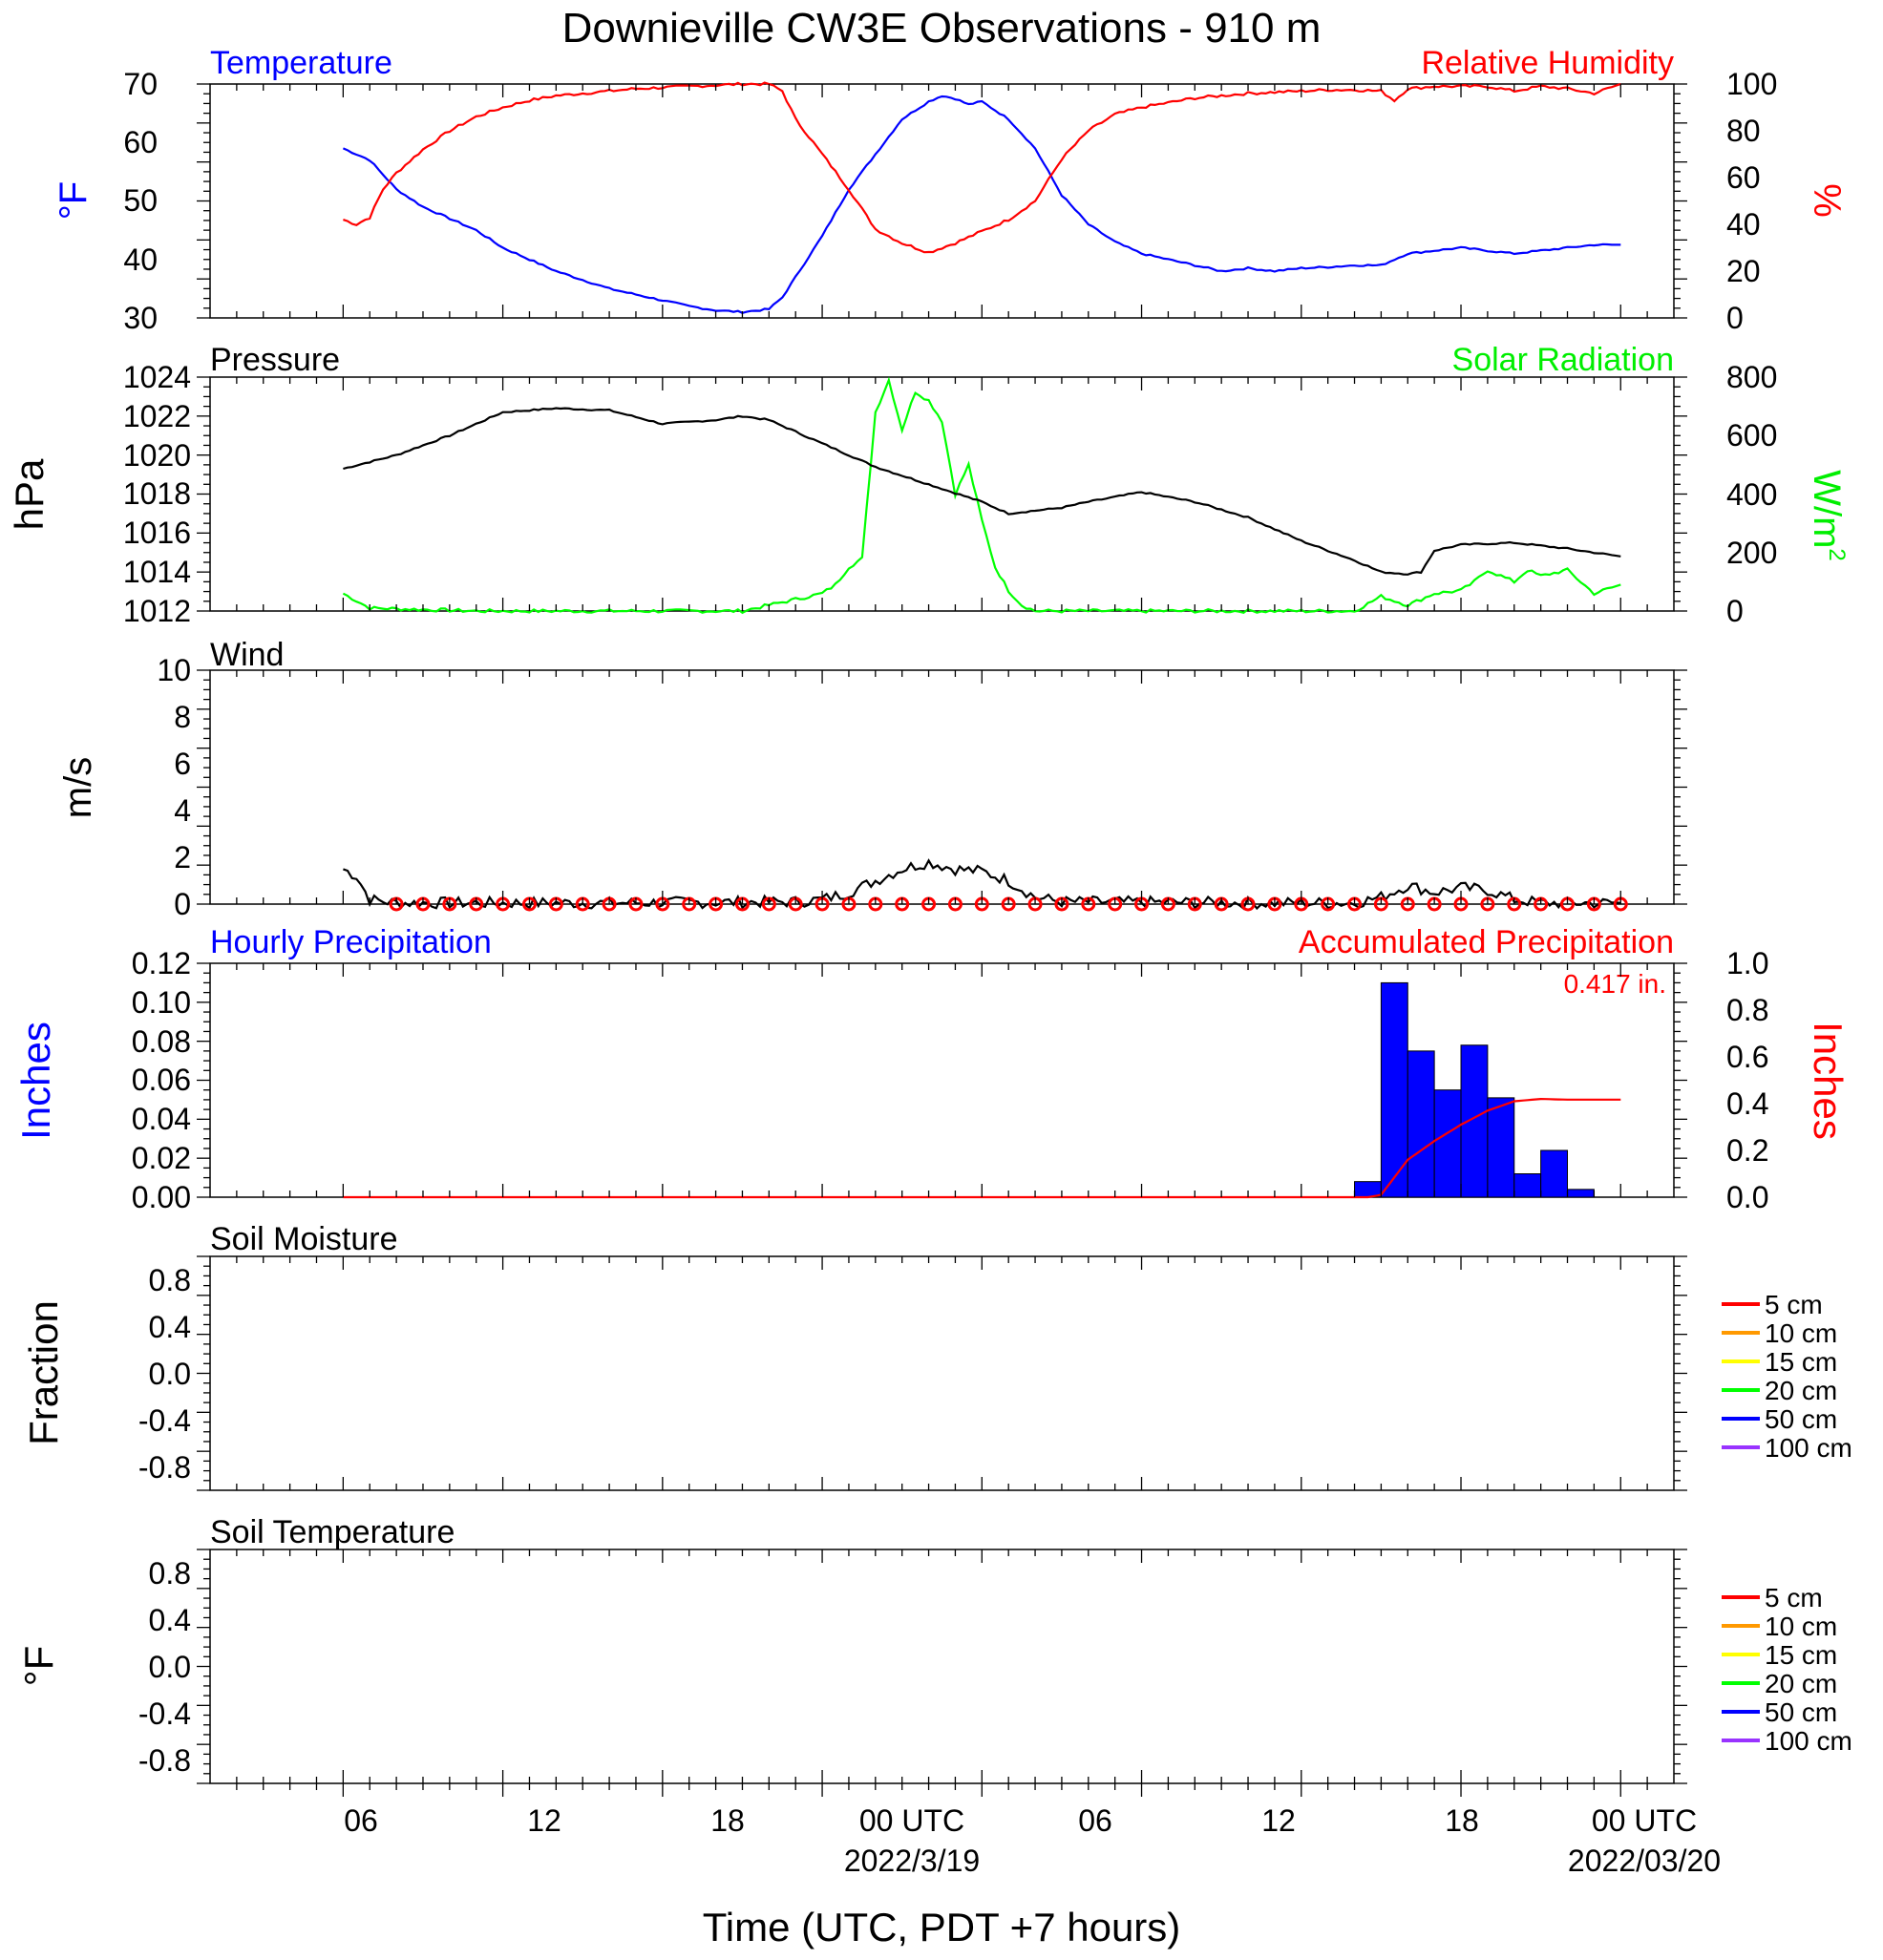  Describe the element at coordinates (182, 717) in the screenshot. I see `tick-label: 8` at that location.